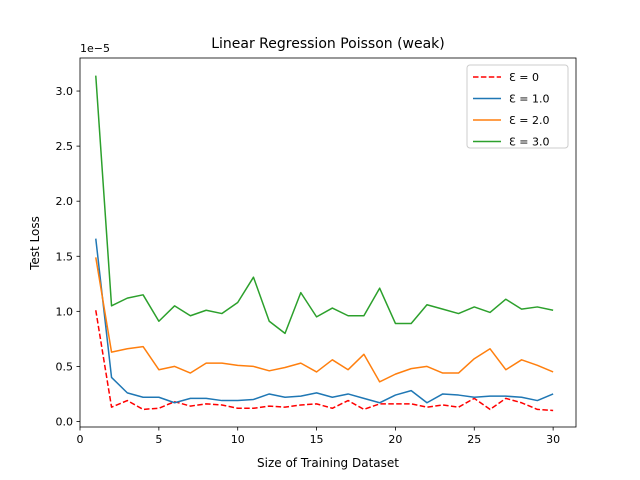 This screenshot has height=480, width=640. What do you see at coordinates (65, 256) in the screenshot?
I see `y-tick-label: 1.5` at bounding box center [65, 256].